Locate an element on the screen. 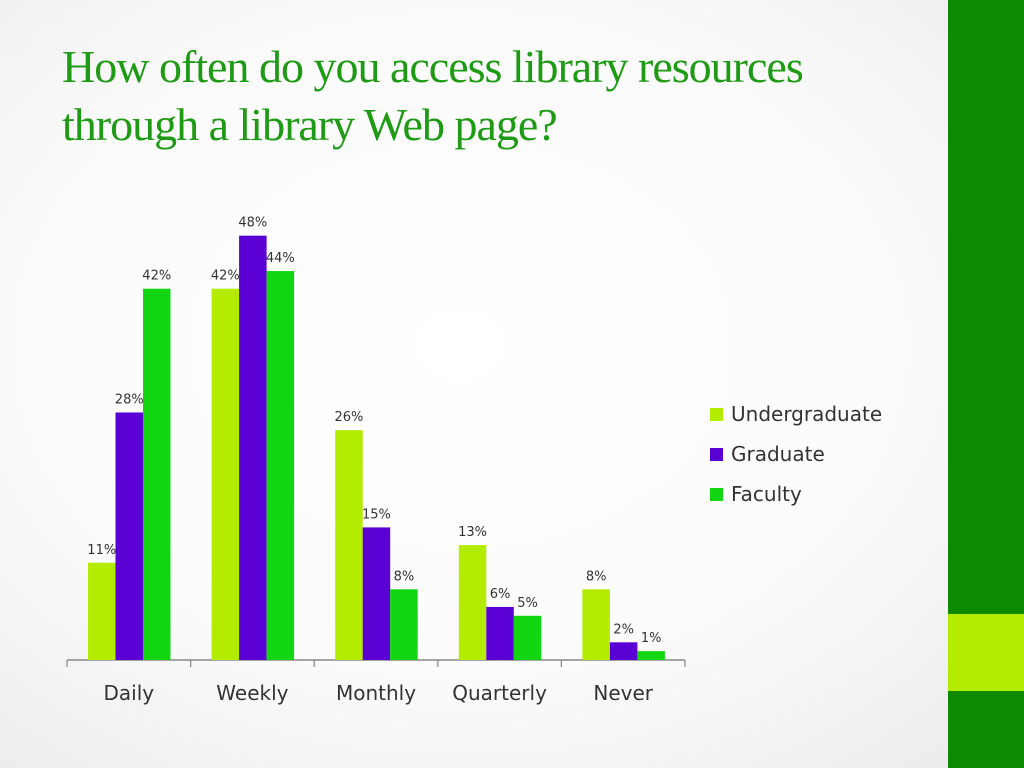  bar-undergraduate-monthly is located at coordinates (349, 545).